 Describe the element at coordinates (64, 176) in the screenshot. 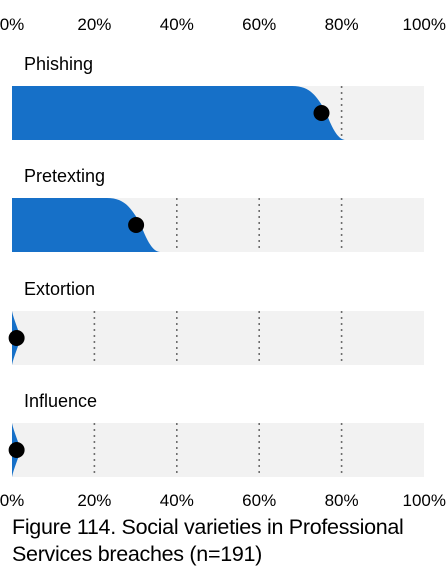

I see `category-label: Pretexting` at that location.